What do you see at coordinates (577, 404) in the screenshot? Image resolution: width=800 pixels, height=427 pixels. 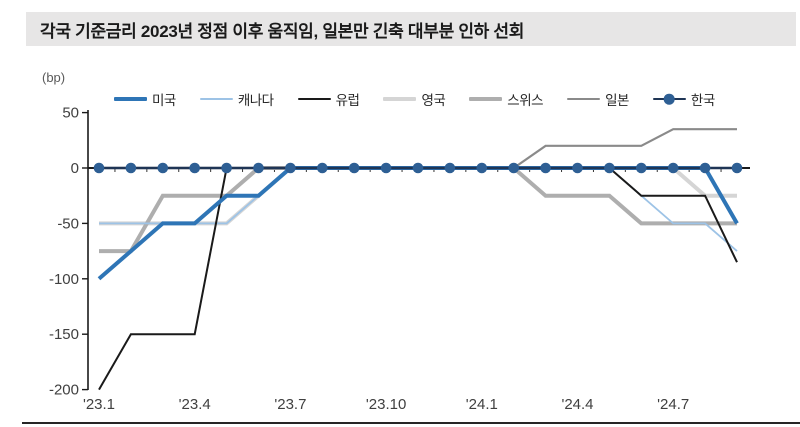 I see `x-axis-tick-label: '24.4` at bounding box center [577, 404].